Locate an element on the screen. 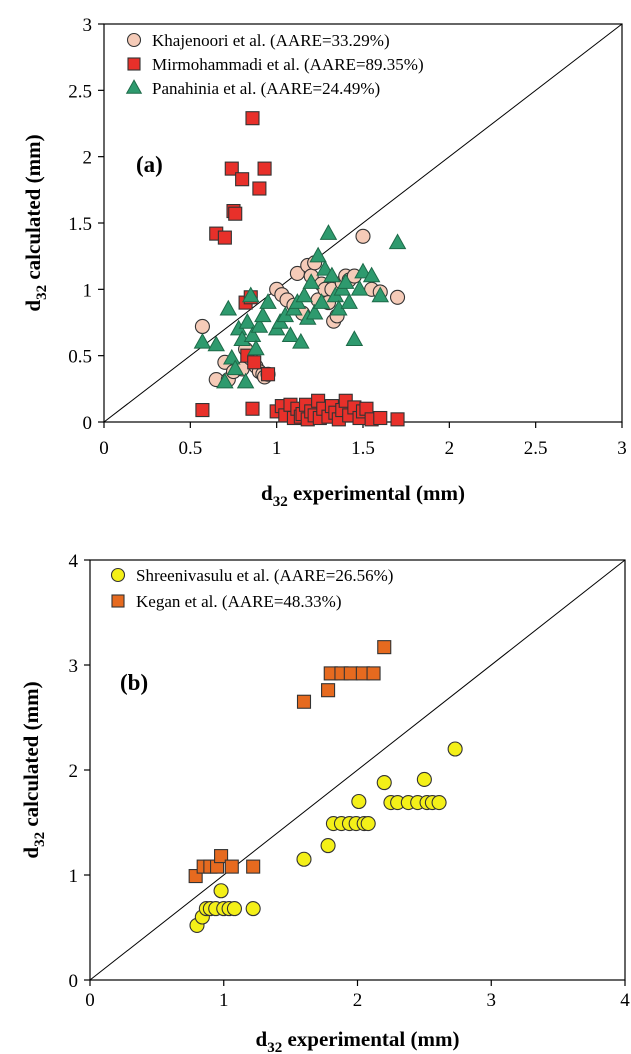 This screenshot has width=631, height=1054. legend-entry: Khajenoori et al. (AARE=33.29%) is located at coordinates (271, 40).